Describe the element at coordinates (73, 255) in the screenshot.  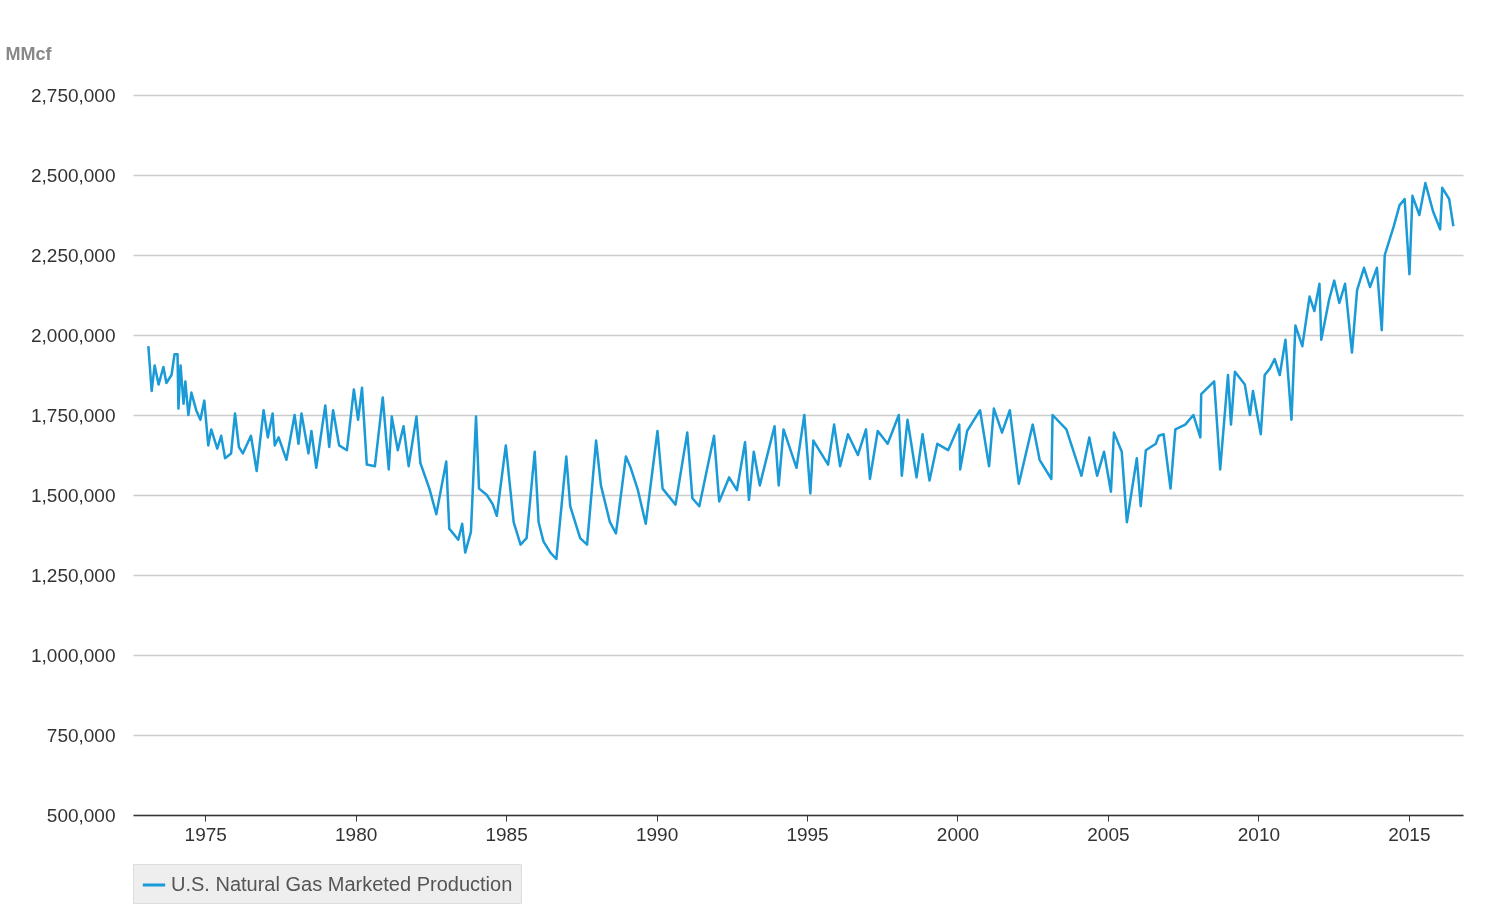
I see `y-tick-label: 2,250,000` at that location.